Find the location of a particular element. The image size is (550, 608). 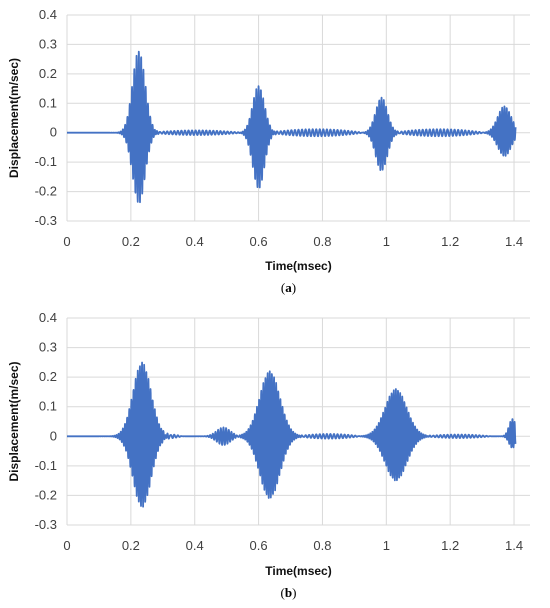

panel-caption: (a) is located at coordinates (288, 287).